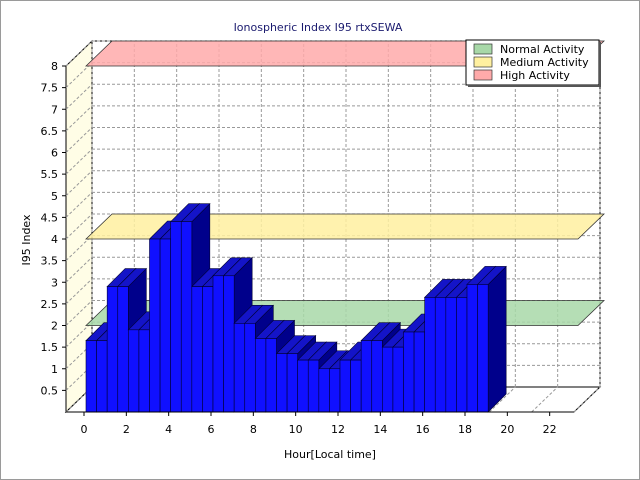 This screenshot has width=640, height=480. What do you see at coordinates (54, 369) in the screenshot?
I see `y-tick-label: 1` at bounding box center [54, 369].